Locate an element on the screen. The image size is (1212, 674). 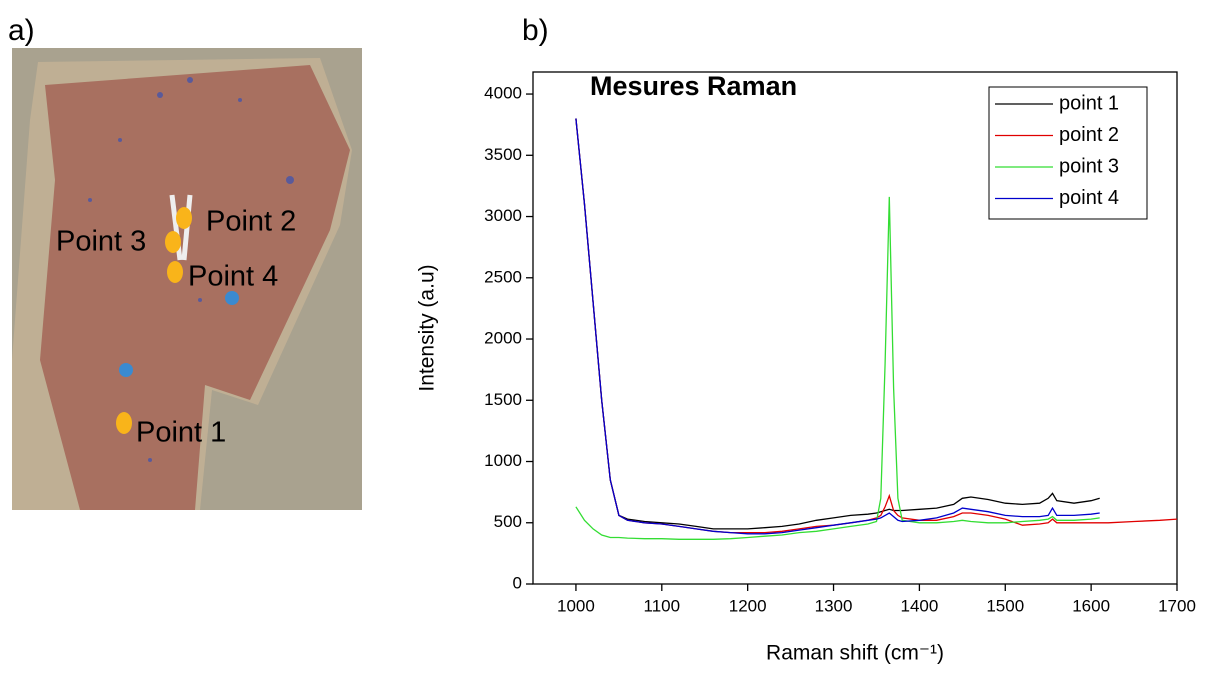
point-label: Point 4 is located at coordinates (233, 277).